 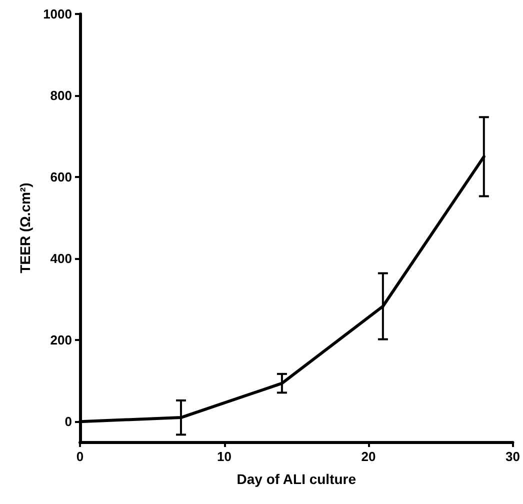 What do you see at coordinates (57, 14) in the screenshot?
I see `y-tick-label: 1000` at bounding box center [57, 14].